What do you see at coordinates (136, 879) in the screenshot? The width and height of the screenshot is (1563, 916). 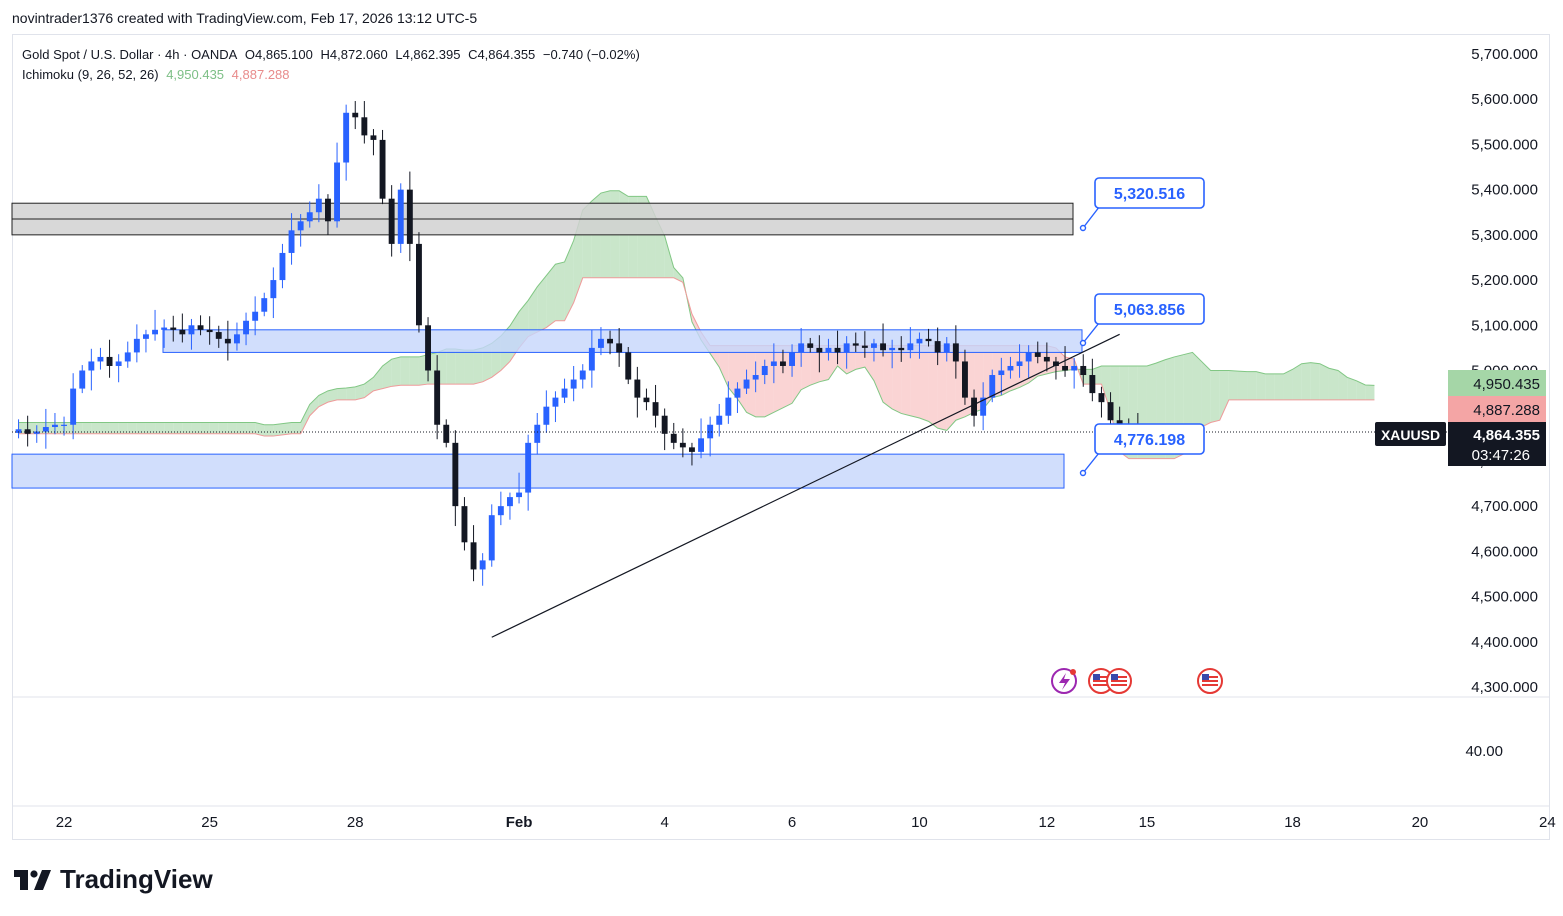 I see `brand-name: TradingView` at bounding box center [136, 879].